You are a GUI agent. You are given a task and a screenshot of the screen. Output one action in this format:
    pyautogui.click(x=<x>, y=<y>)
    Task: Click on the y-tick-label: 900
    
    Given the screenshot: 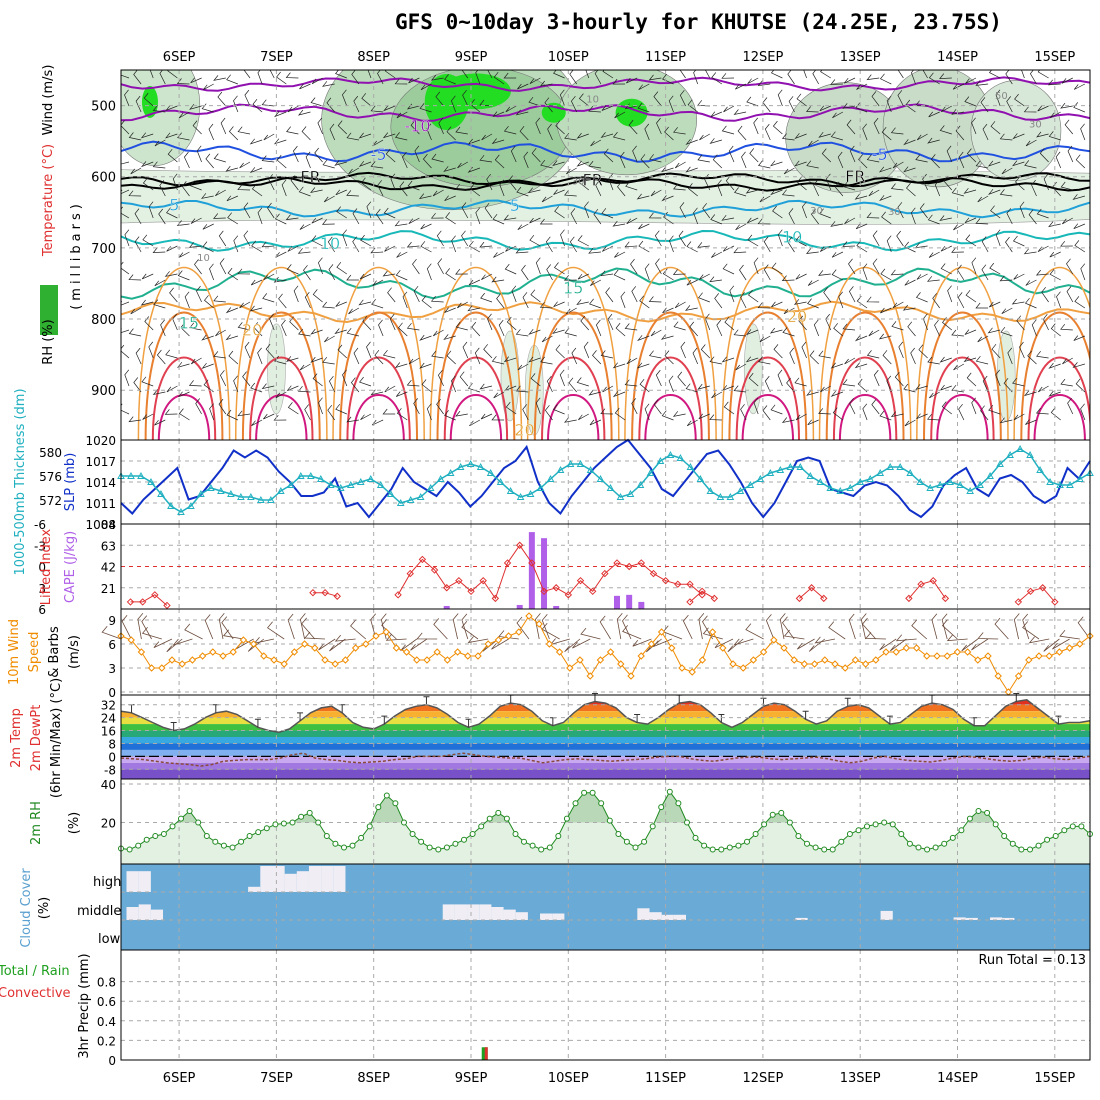 What is the action you would take?
    pyautogui.click(x=103, y=391)
    